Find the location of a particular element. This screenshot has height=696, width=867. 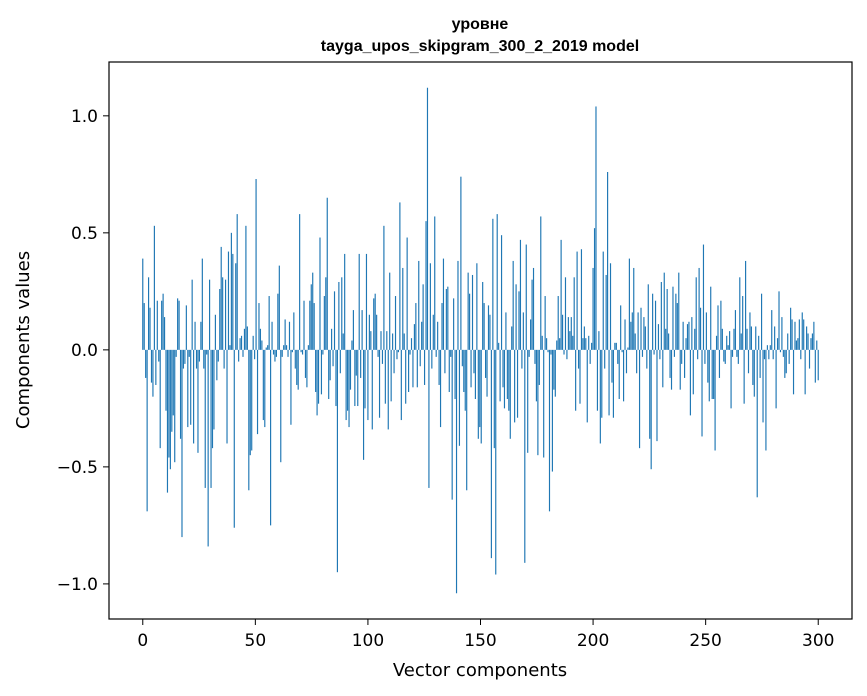

chart-title-line-1: уровне is located at coordinates (480, 24).